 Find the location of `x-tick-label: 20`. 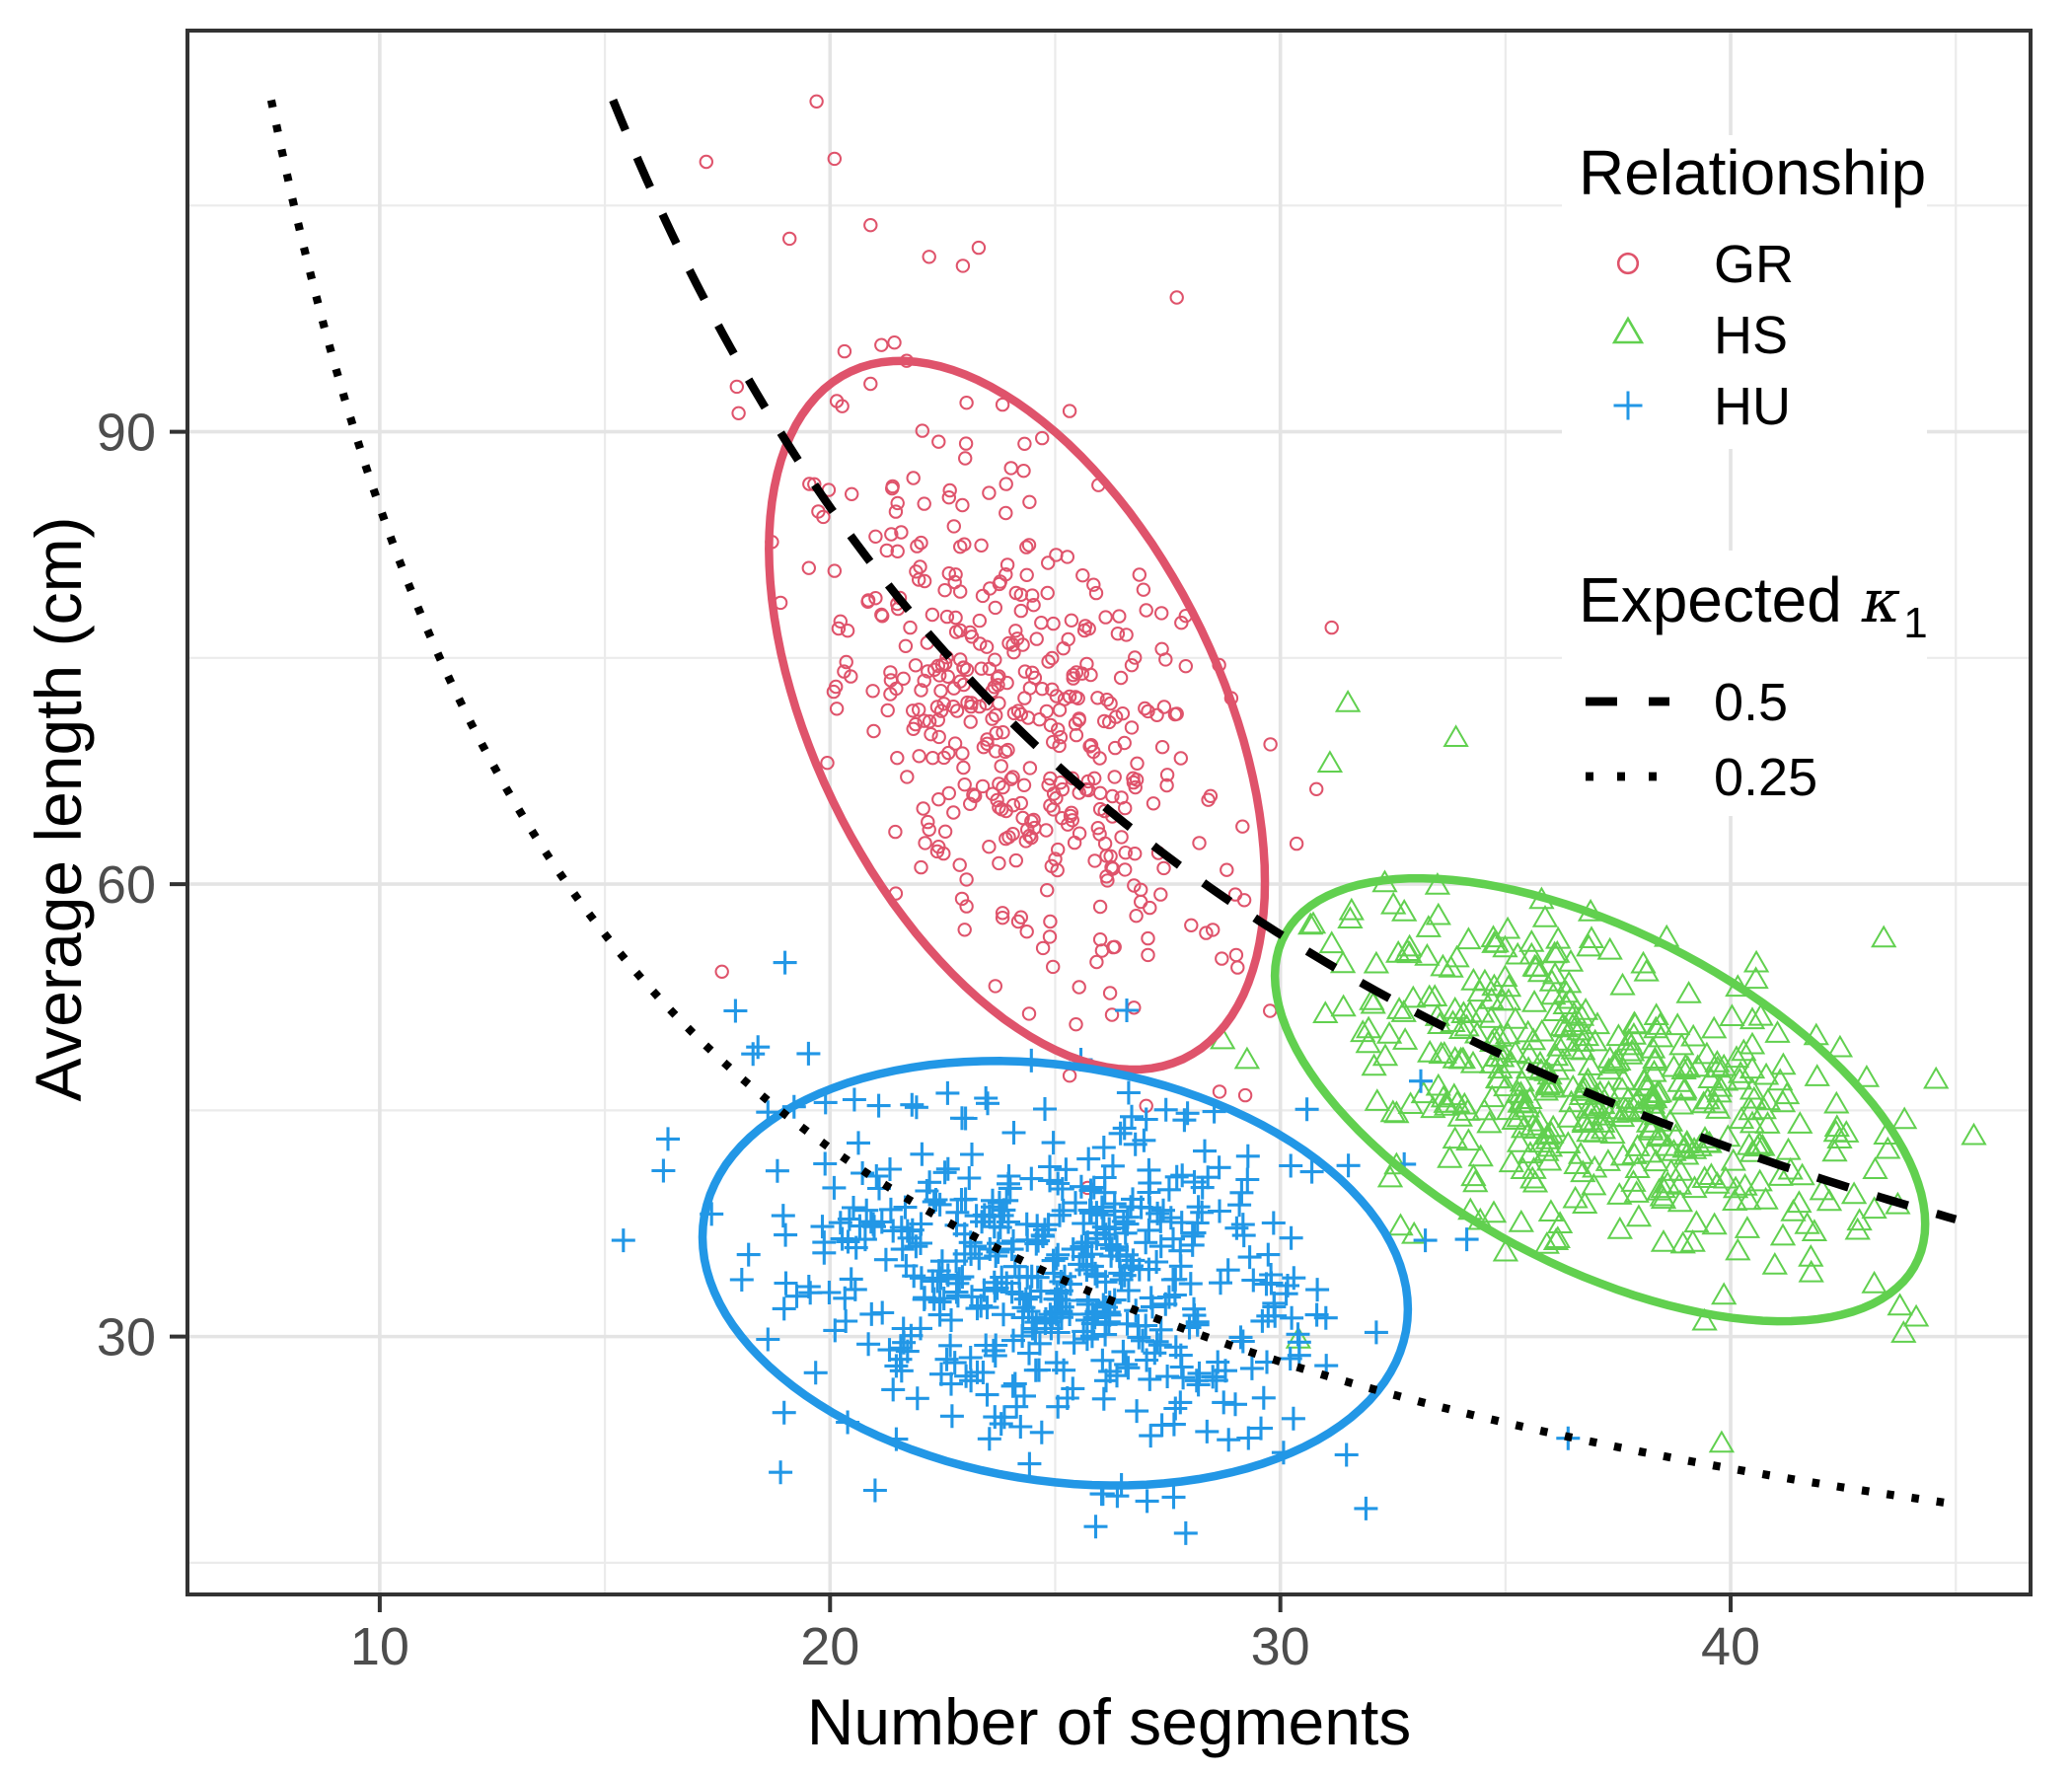

x-tick-label: 20 is located at coordinates (829, 1647).